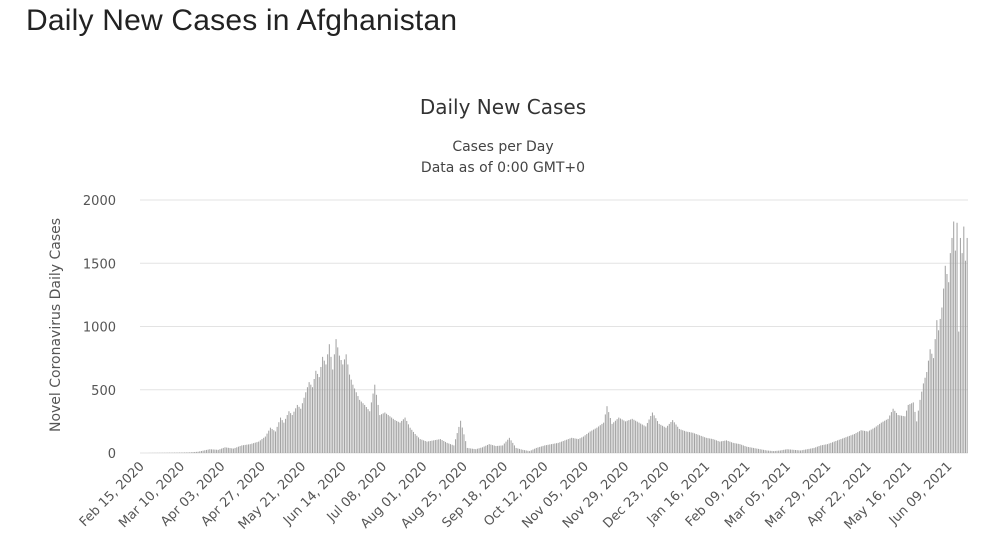 This screenshot has width=1000, height=557. I want to click on y-tick-labels: 0 500 1000 1500 2000, so click(99, 328).